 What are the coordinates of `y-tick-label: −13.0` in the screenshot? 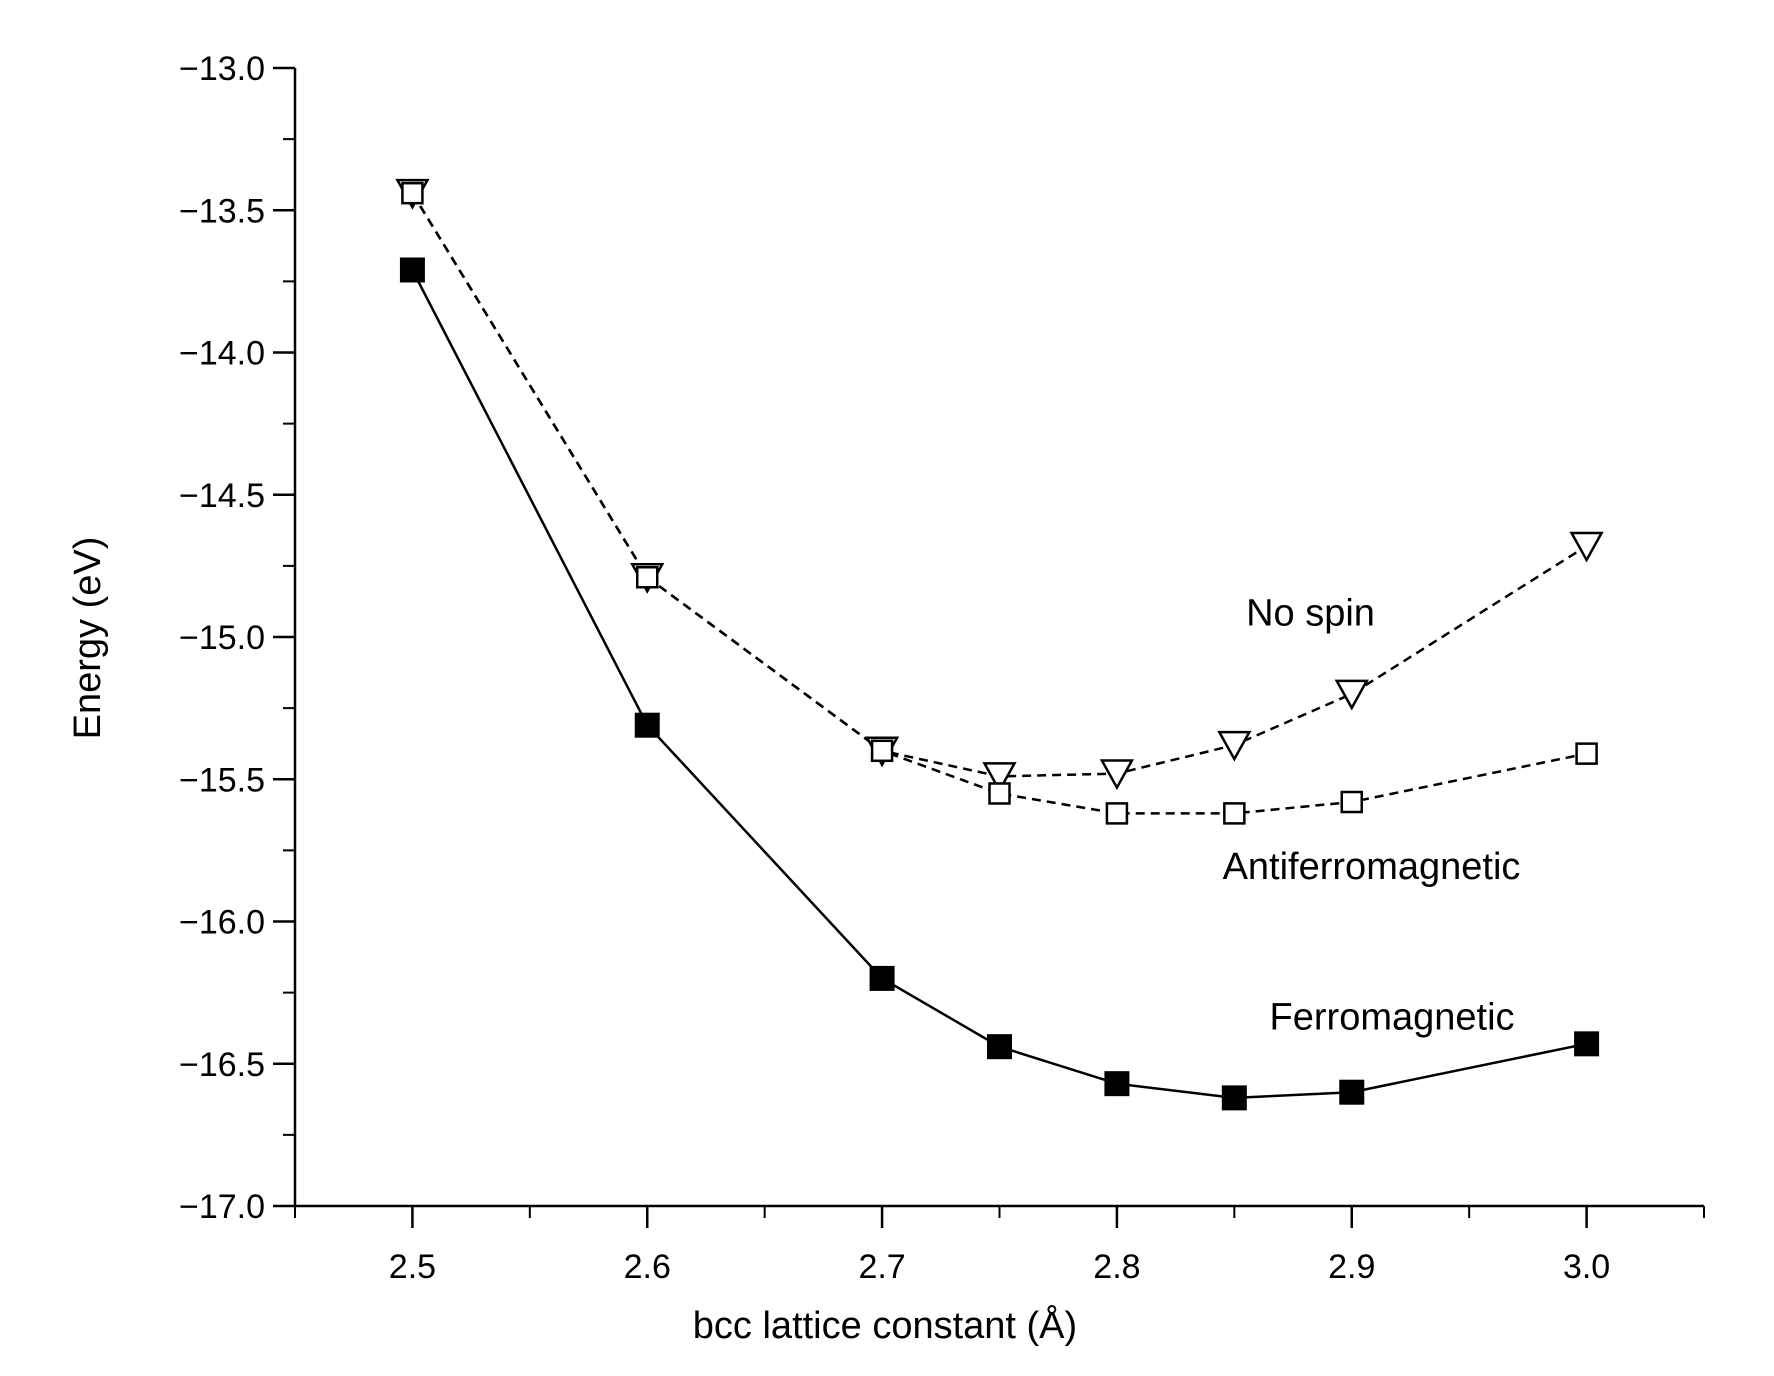 It's located at (222, 69).